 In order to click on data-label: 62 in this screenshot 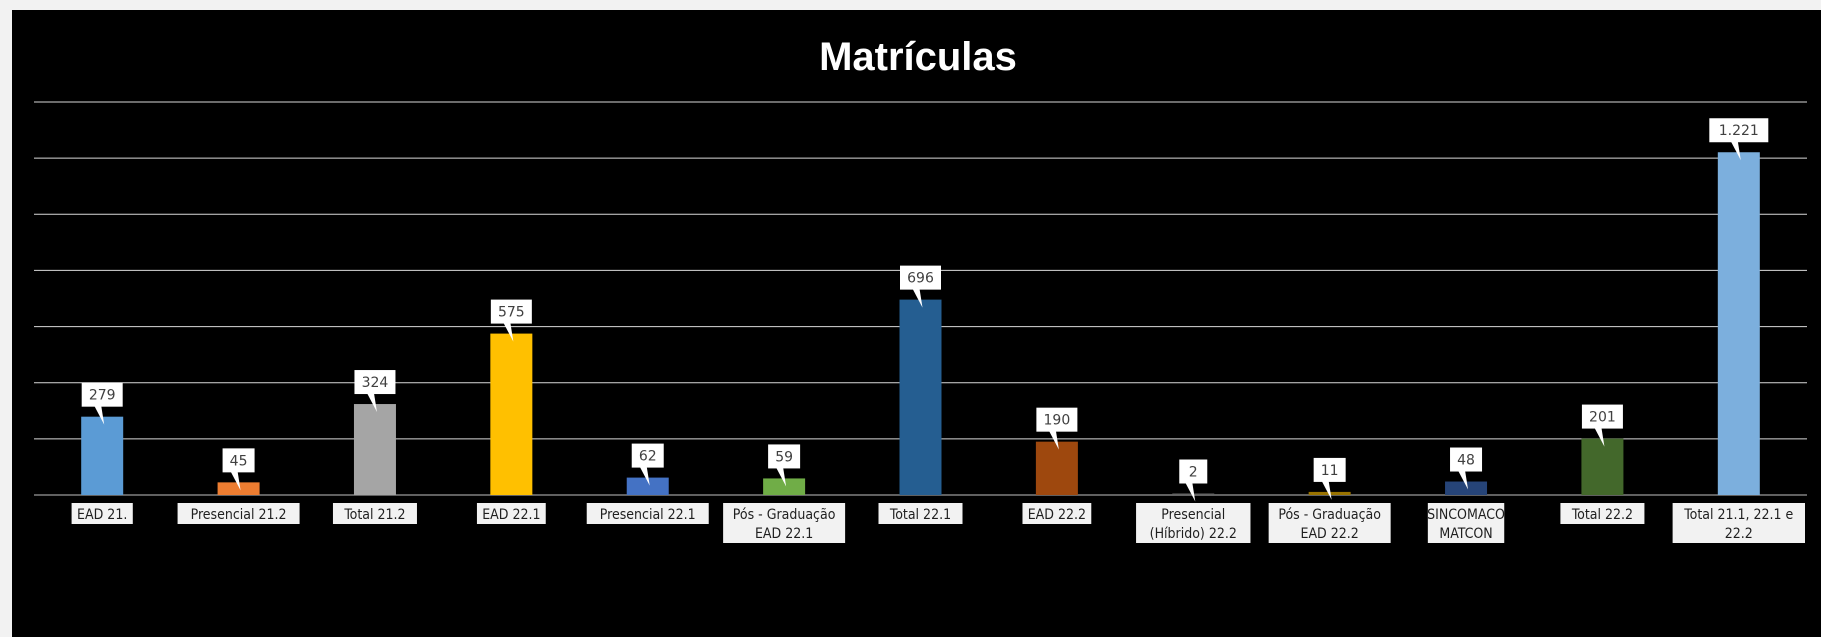, I will do `click(647, 464)`.